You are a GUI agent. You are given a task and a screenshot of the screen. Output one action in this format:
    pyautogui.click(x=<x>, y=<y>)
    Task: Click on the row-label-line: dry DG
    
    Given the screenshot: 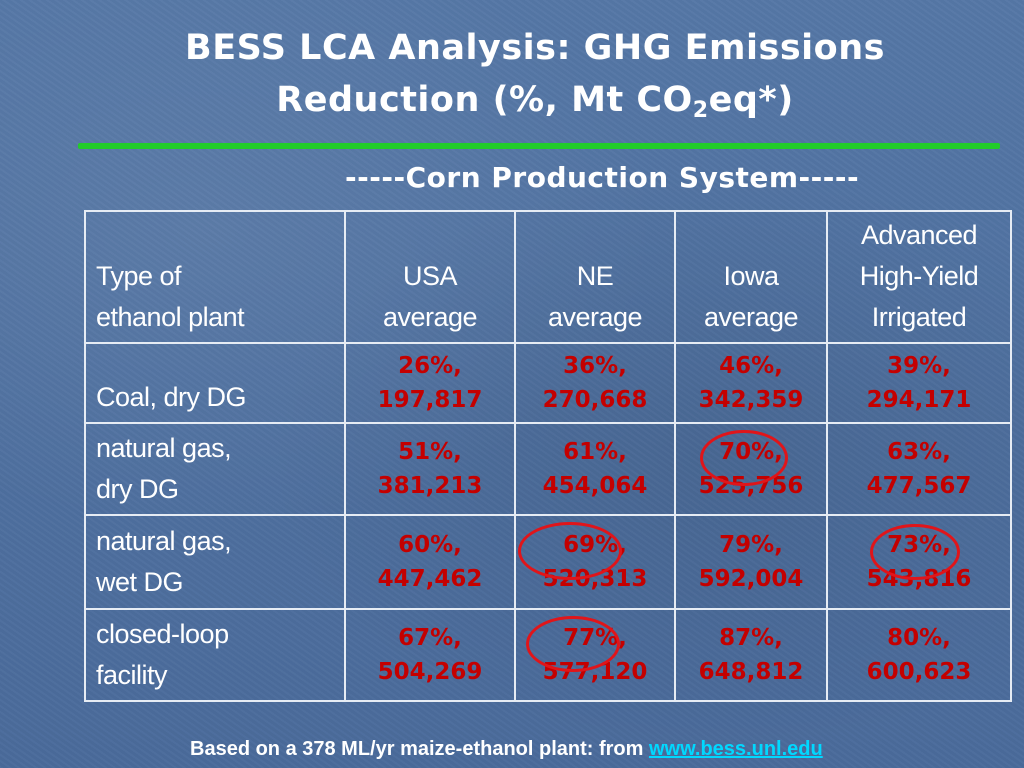 What is the action you would take?
    pyautogui.click(x=137, y=489)
    